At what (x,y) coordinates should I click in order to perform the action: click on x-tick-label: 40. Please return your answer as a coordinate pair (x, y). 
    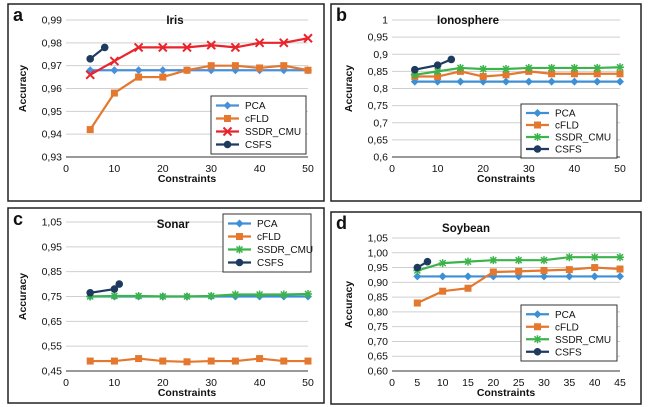
    Looking at the image, I should click on (575, 169).